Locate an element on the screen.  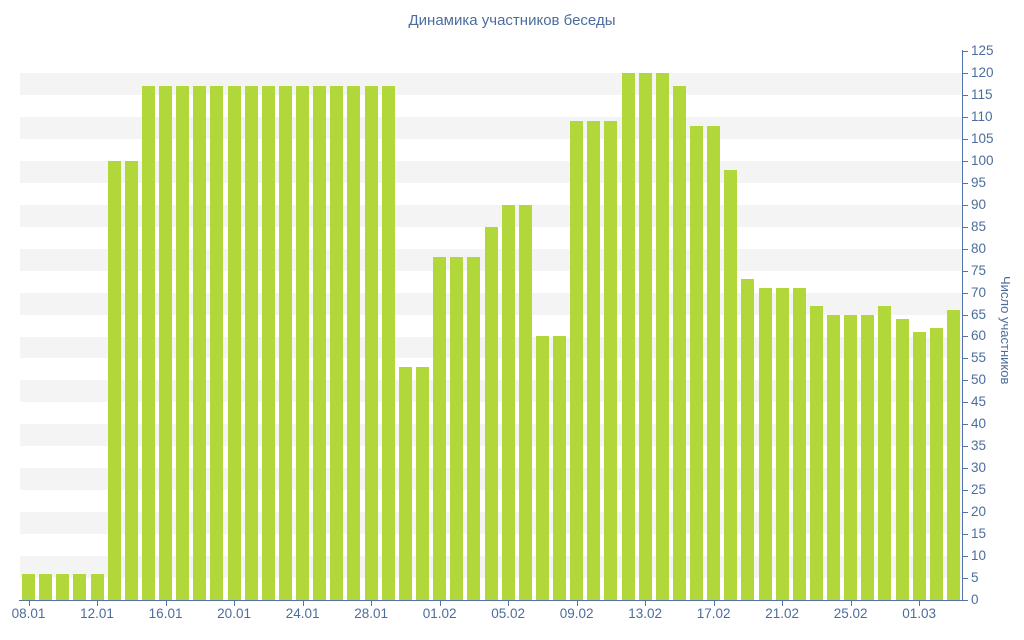
bar-19.01 is located at coordinates (217, 343).